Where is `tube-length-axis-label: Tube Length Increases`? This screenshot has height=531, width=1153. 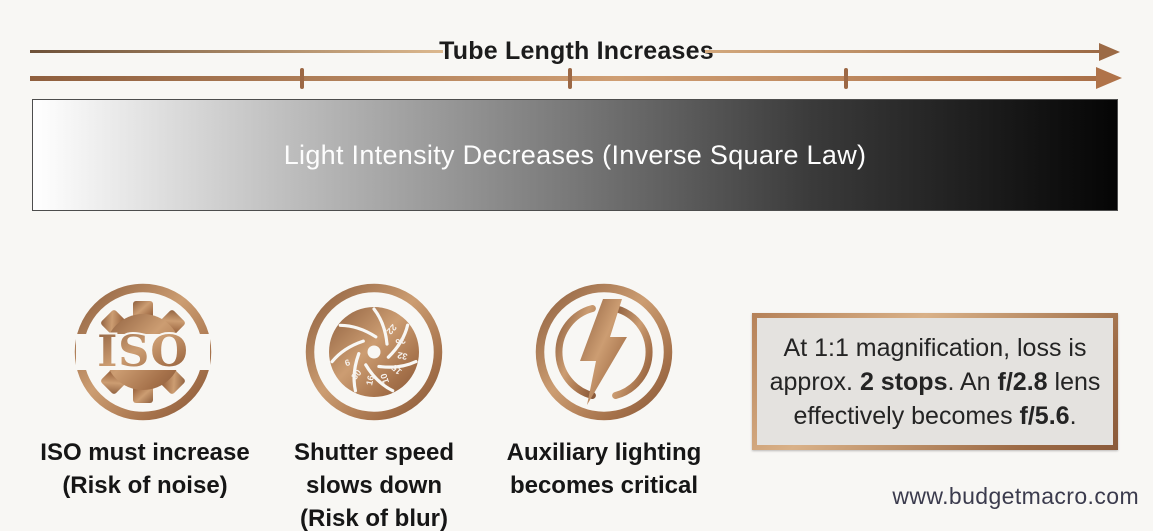
tube-length-axis-label: Tube Length Increases is located at coordinates (576, 51).